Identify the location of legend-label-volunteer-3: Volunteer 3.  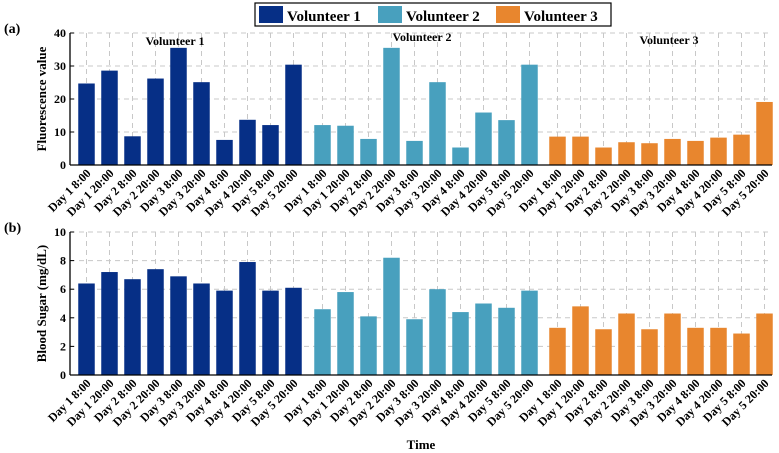
(561, 17).